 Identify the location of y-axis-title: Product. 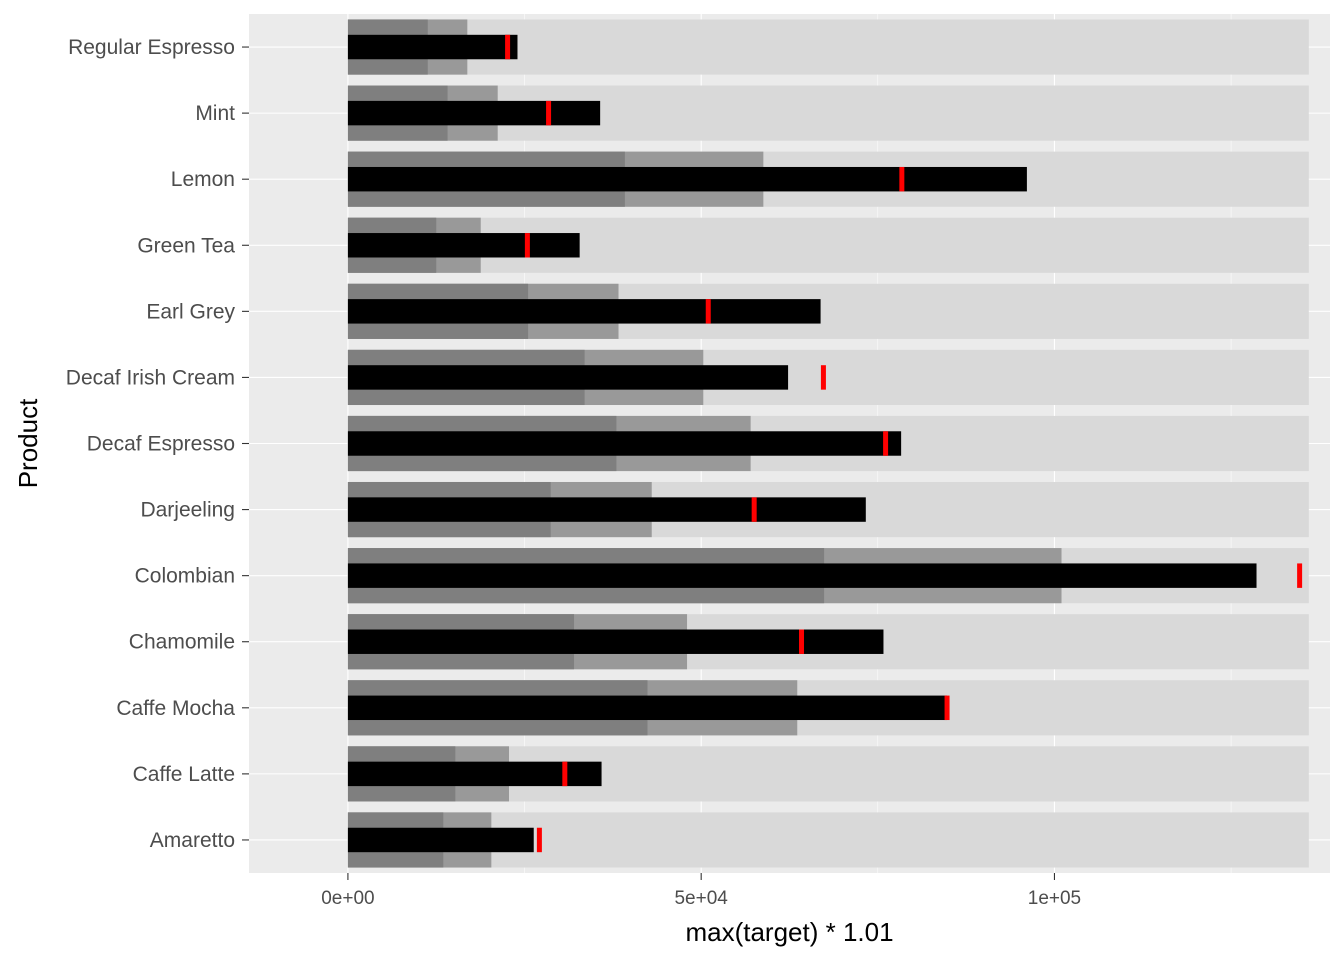
(28, 443).